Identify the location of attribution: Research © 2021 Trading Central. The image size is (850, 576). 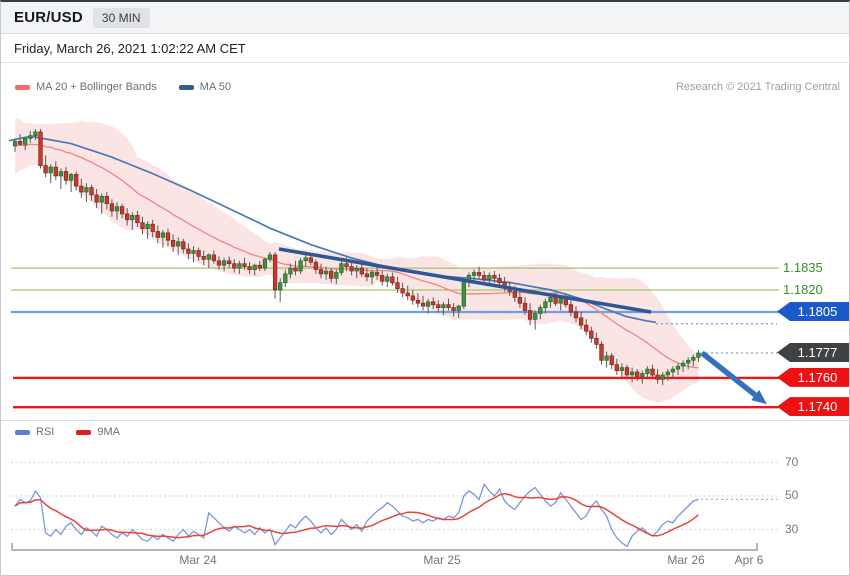
(757, 87).